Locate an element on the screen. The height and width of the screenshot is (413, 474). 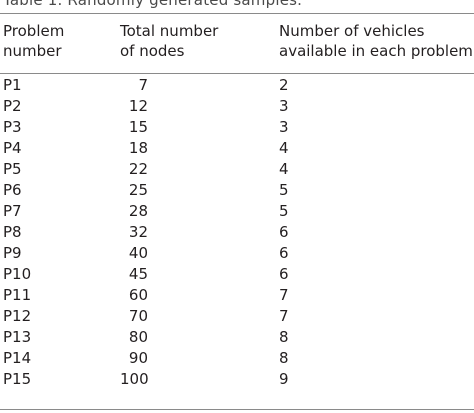
cell-nodes: 80 is located at coordinates (138, 337).